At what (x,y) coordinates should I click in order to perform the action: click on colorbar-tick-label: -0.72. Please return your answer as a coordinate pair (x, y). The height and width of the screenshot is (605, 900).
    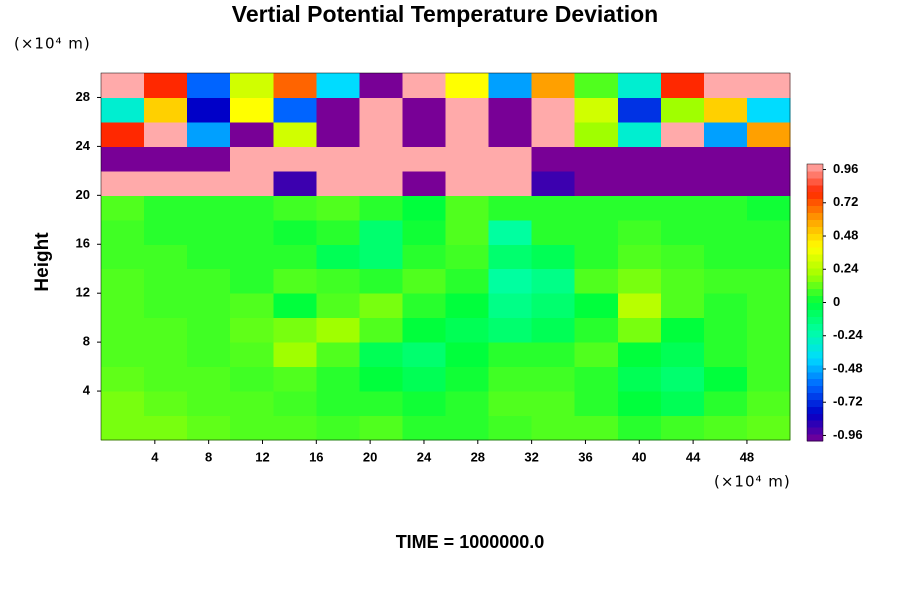
    Looking at the image, I should click on (848, 401).